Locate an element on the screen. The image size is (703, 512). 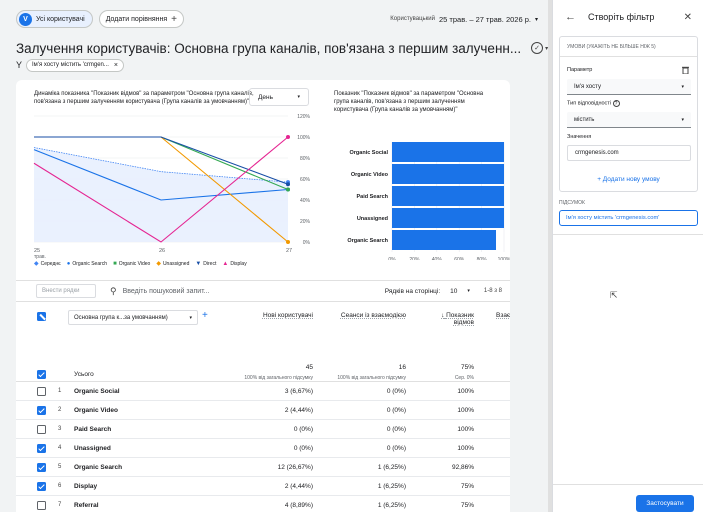
total-bounce-rate-sub: Сер. 0% is located at coordinates (464, 378).